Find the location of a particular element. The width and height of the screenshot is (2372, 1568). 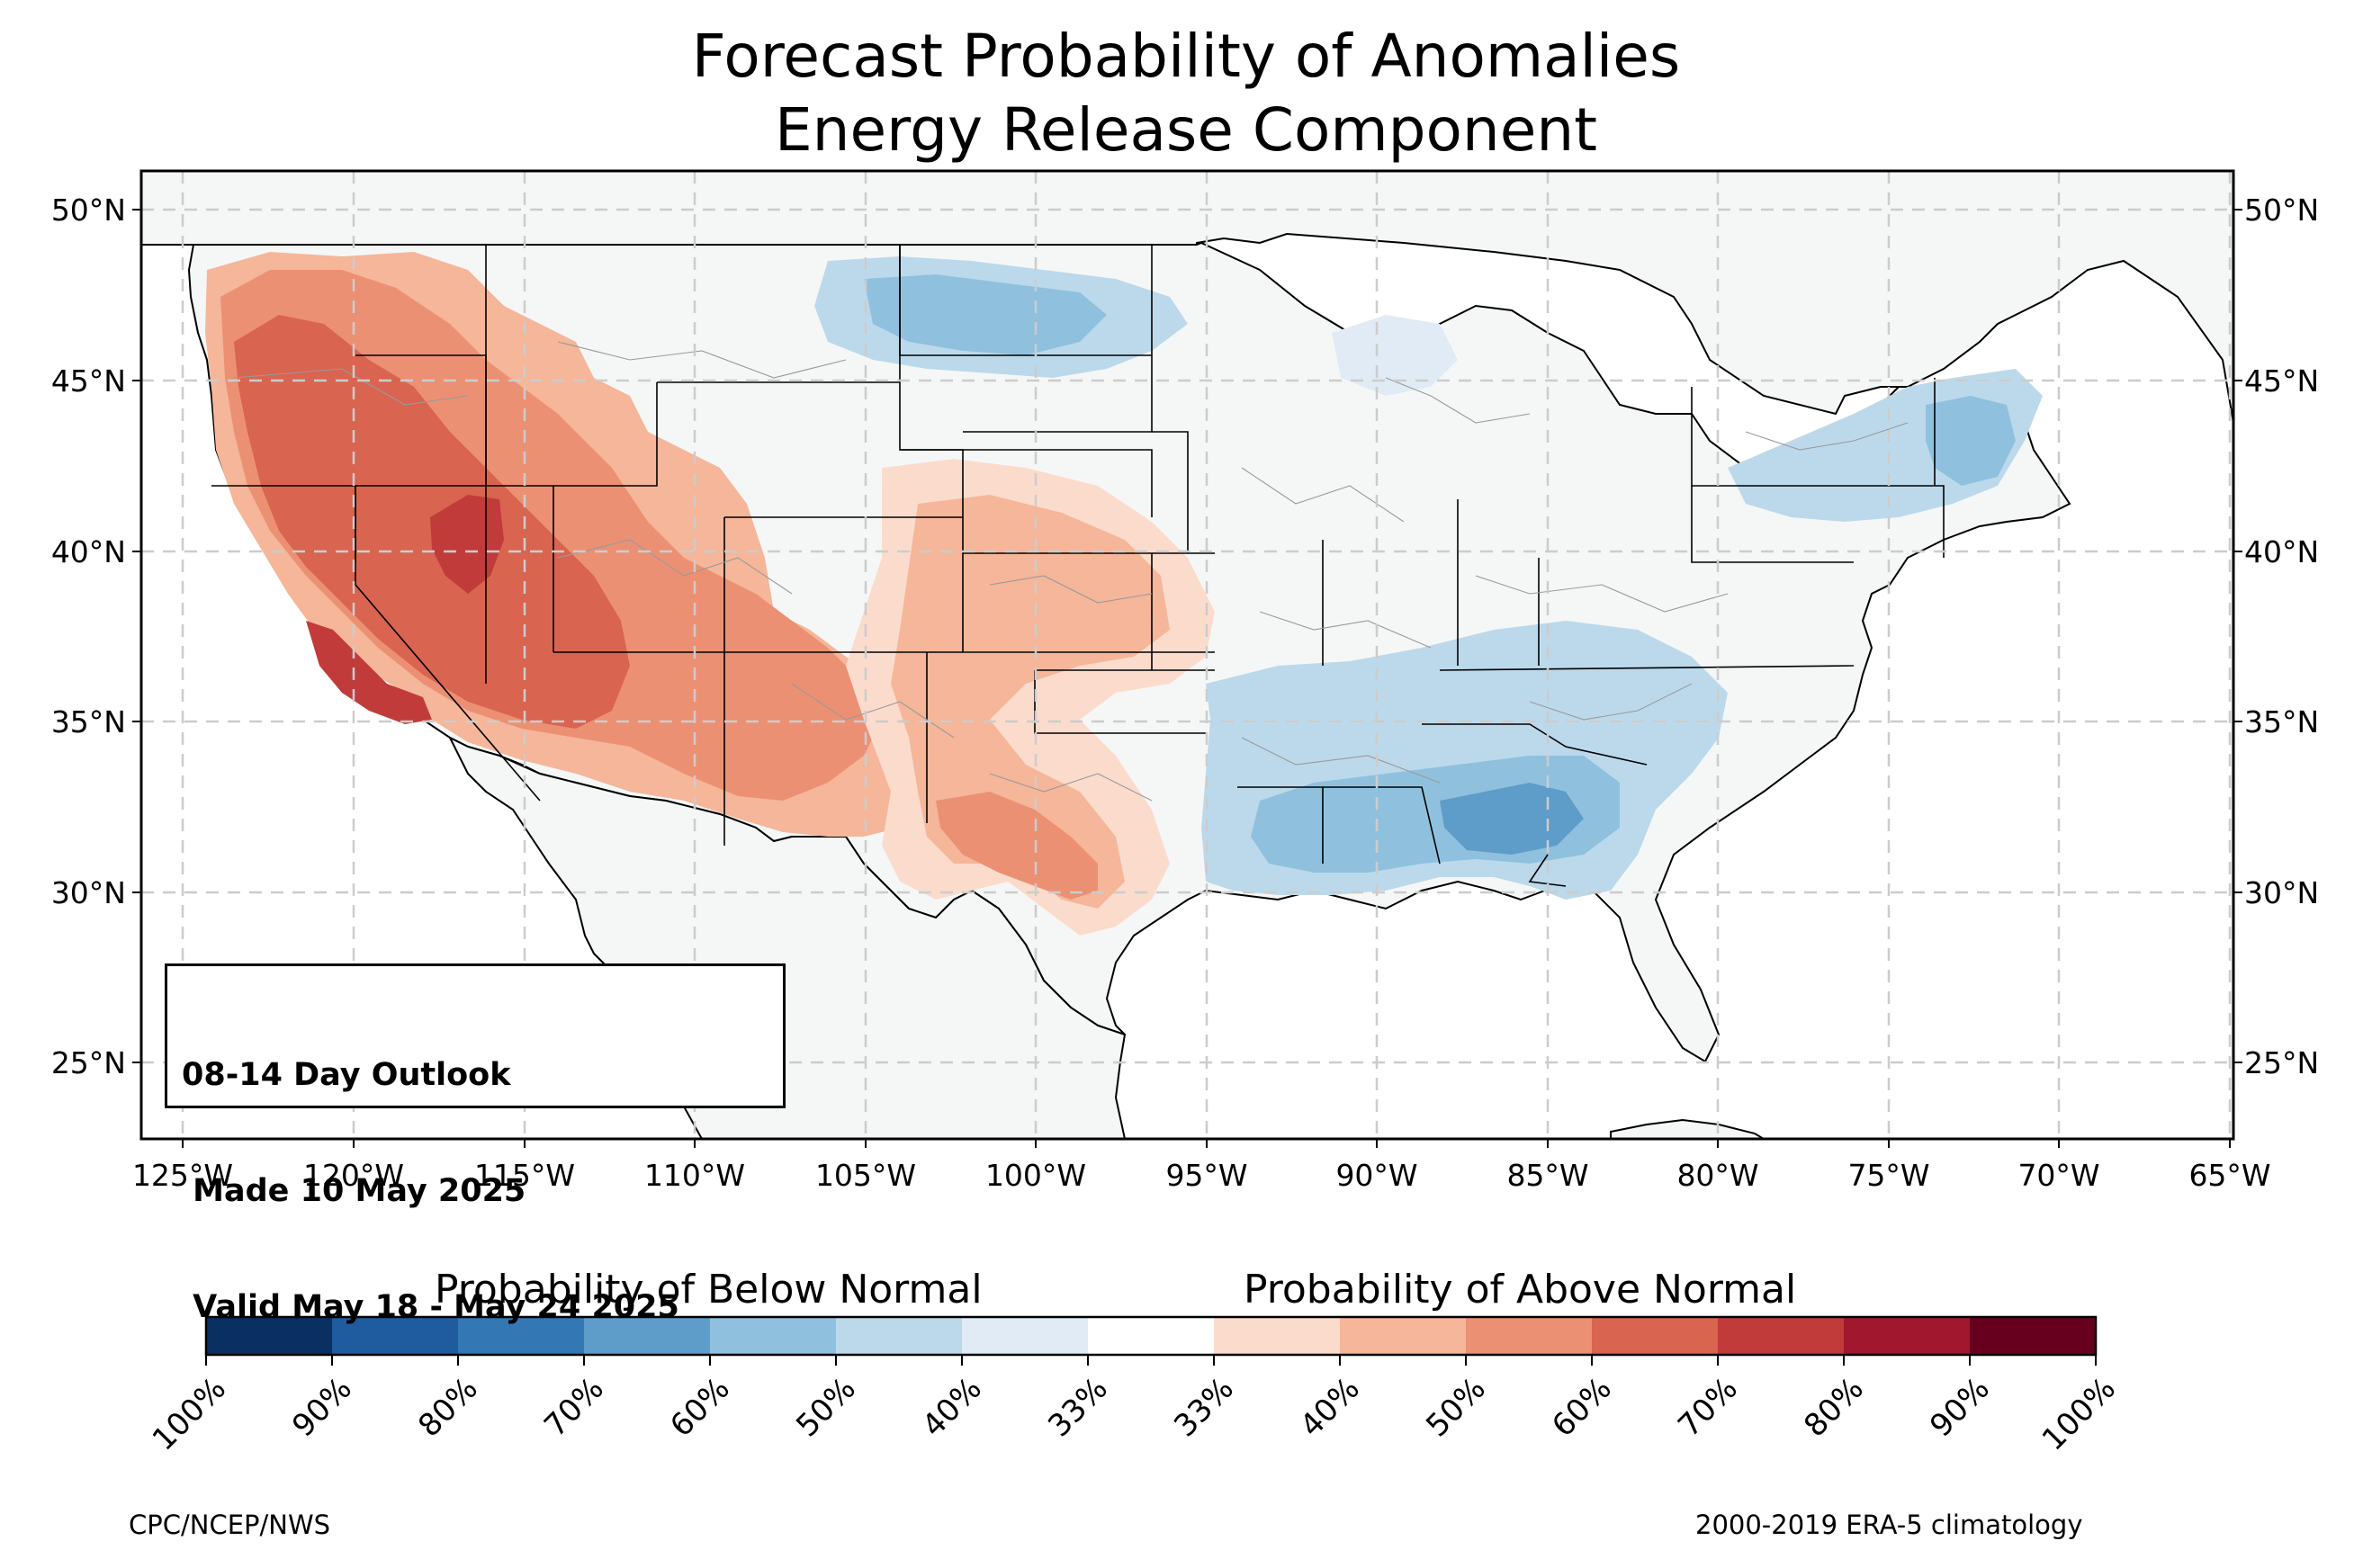

color-bar is located at coordinates (1151, 1336).